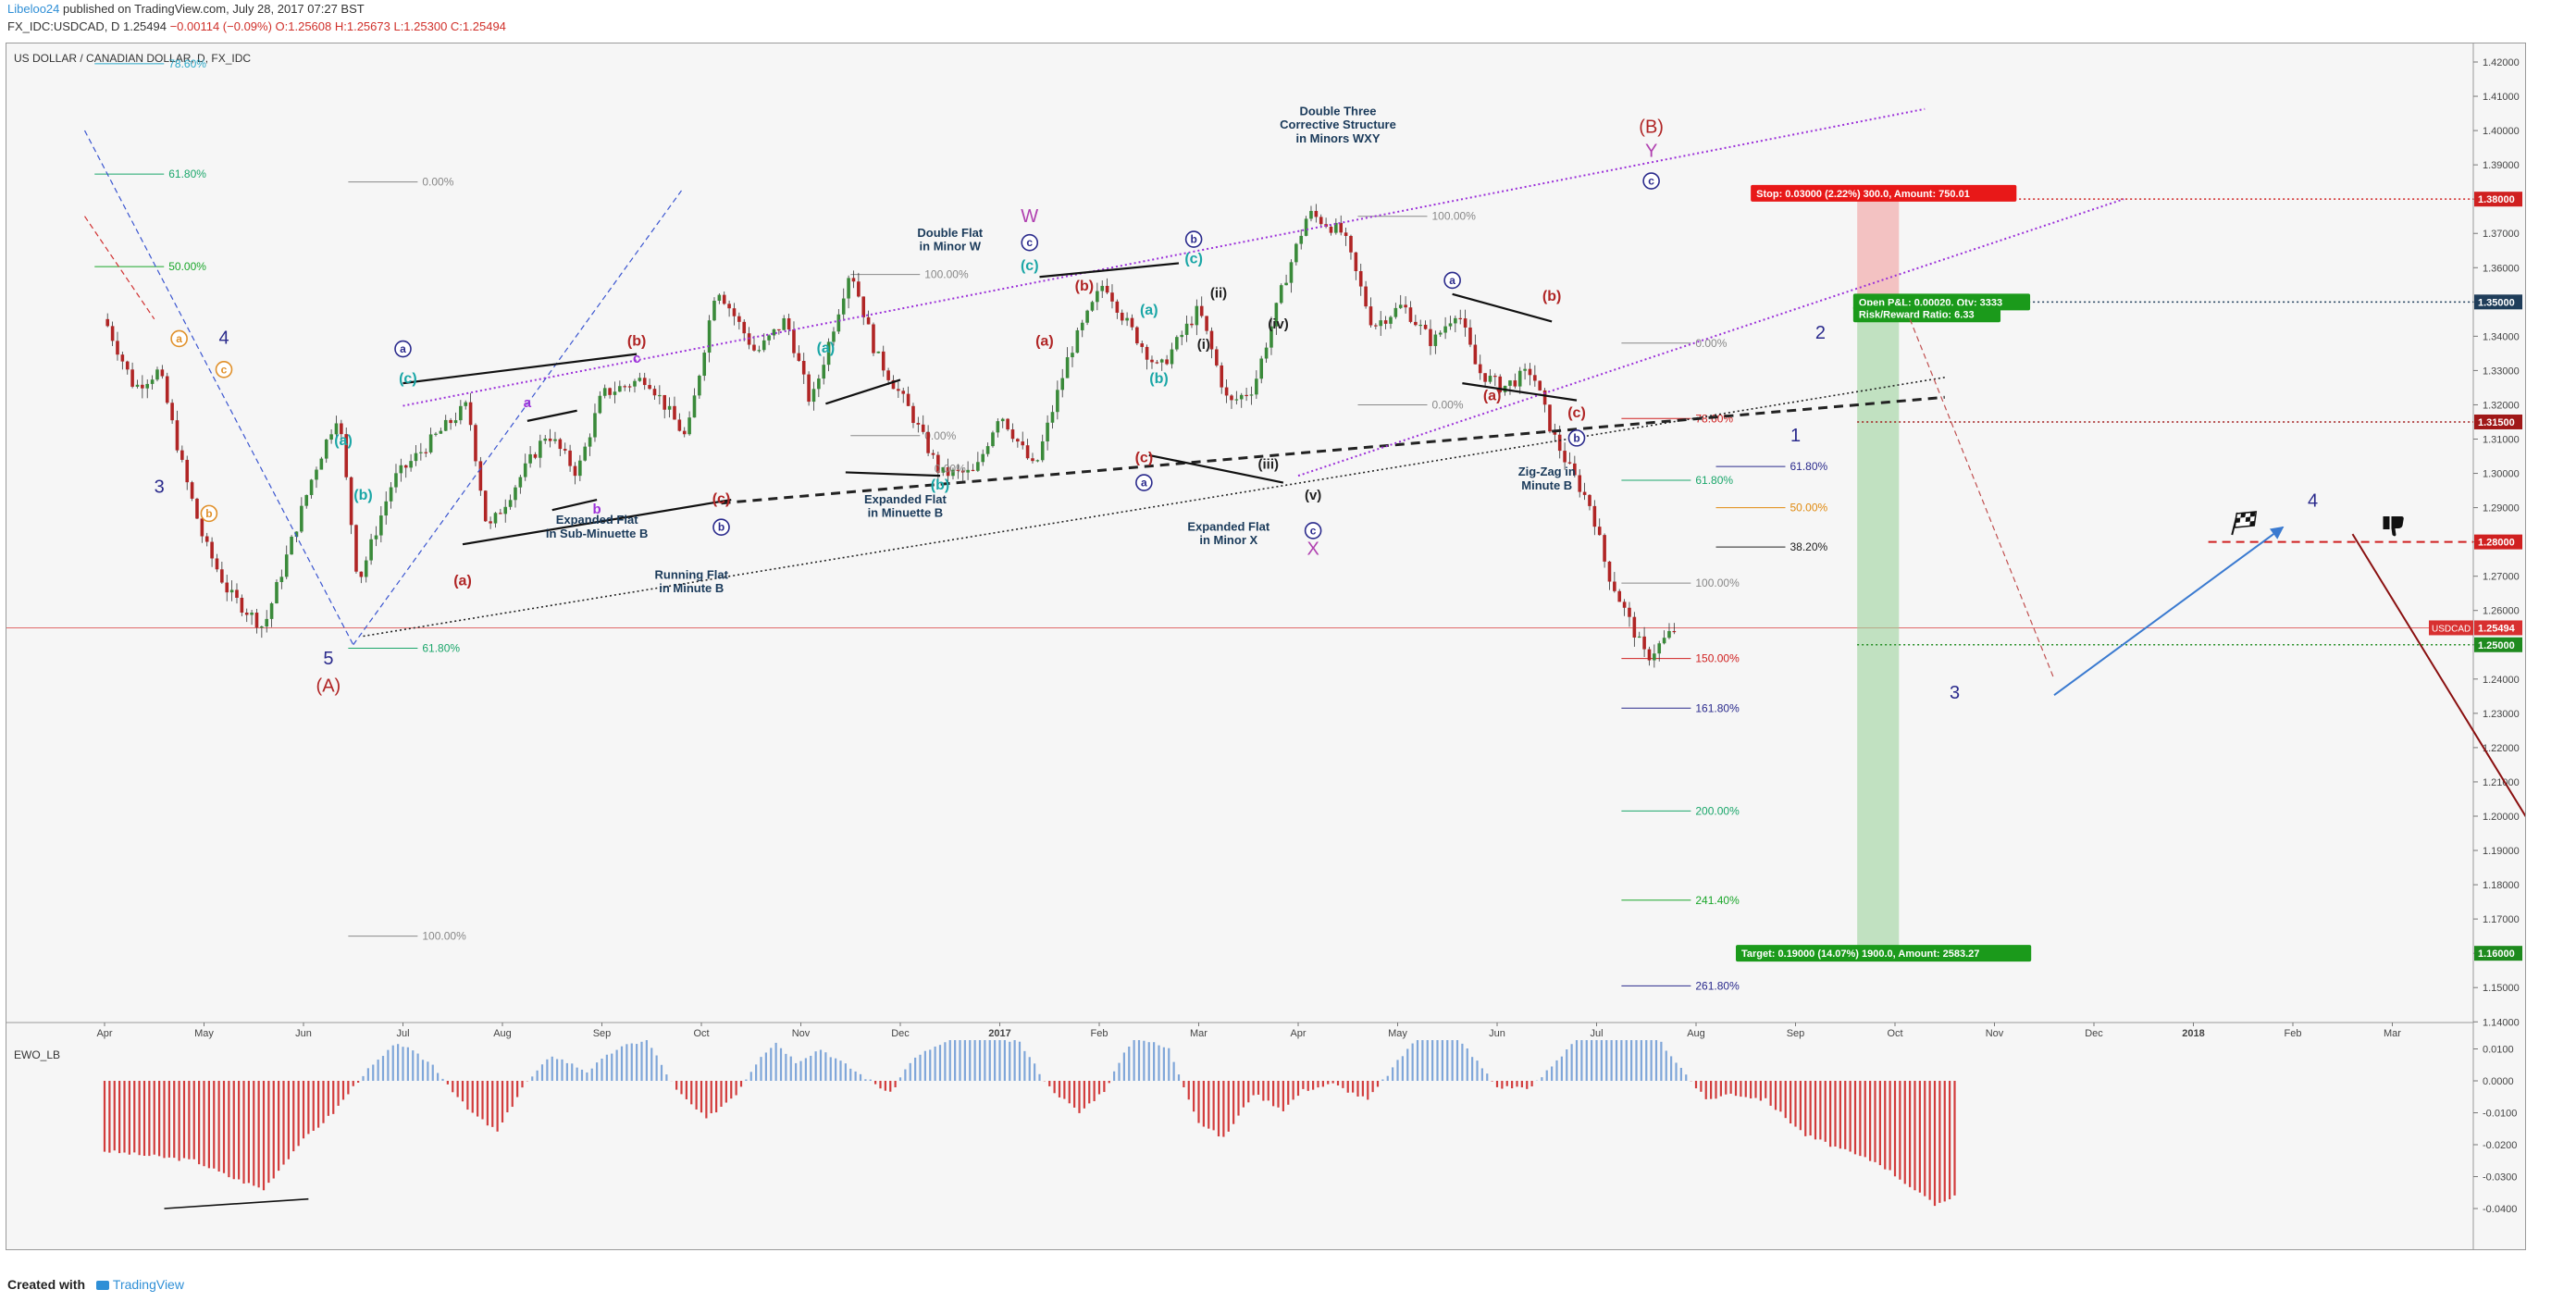  What do you see at coordinates (2501, 371) in the screenshot?
I see `price-axis-label: 1.33000` at bounding box center [2501, 371].